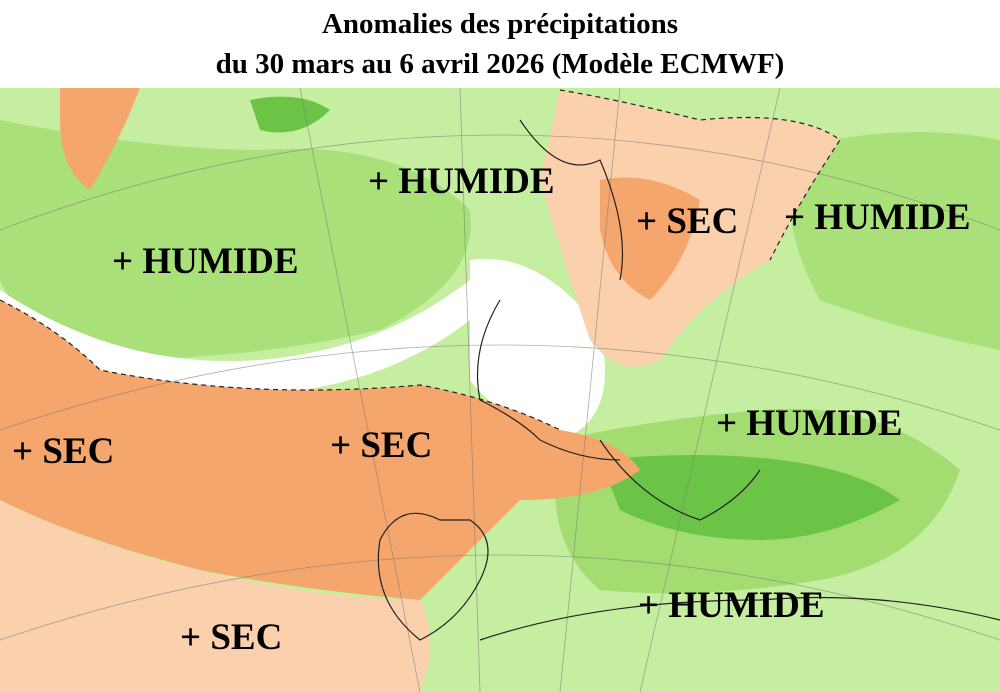 The height and width of the screenshot is (692, 1000). I want to click on very-humid-zone-greenland, so click(290, 114).